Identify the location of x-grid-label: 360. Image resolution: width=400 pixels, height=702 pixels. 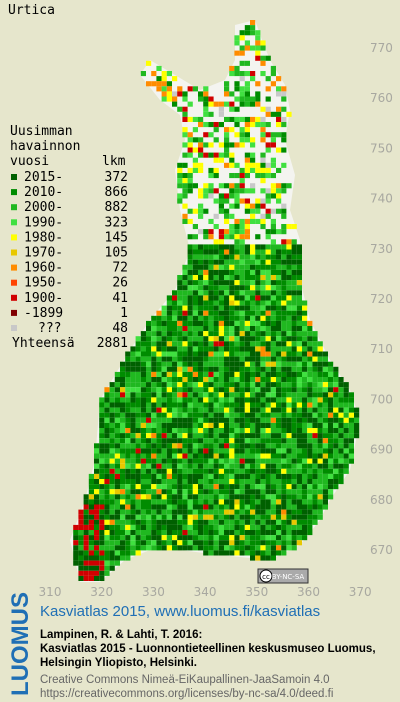
(308, 592).